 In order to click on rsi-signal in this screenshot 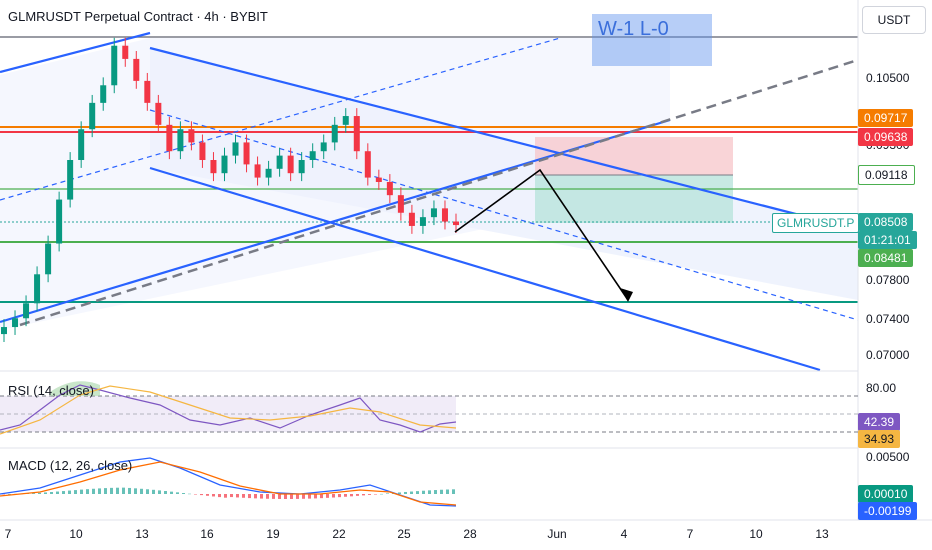, I will do `click(228, 410)`.